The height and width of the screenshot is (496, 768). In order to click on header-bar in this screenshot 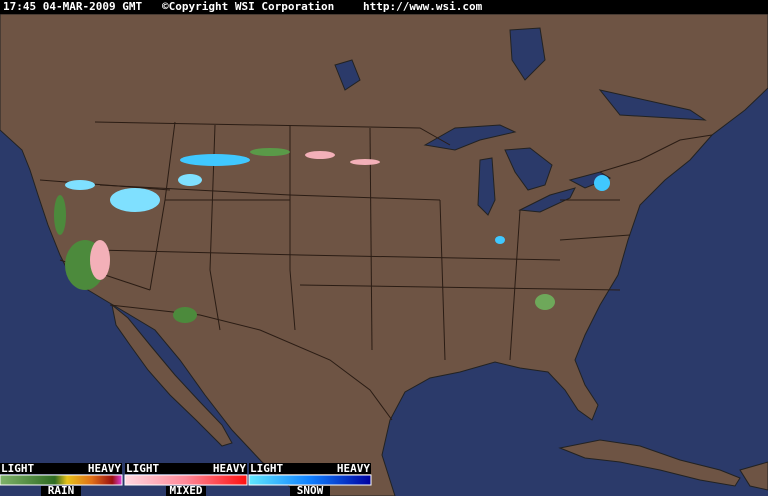, I will do `click(384, 7)`.